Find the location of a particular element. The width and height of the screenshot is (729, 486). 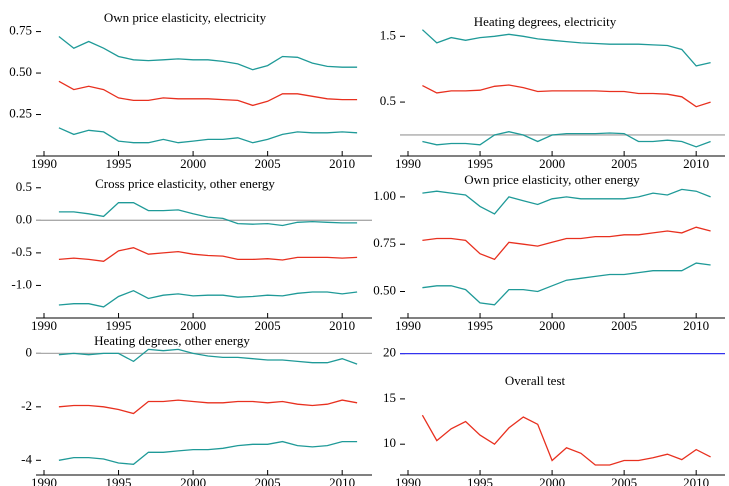

y-tick-label: 0 is located at coordinates (29, 351).